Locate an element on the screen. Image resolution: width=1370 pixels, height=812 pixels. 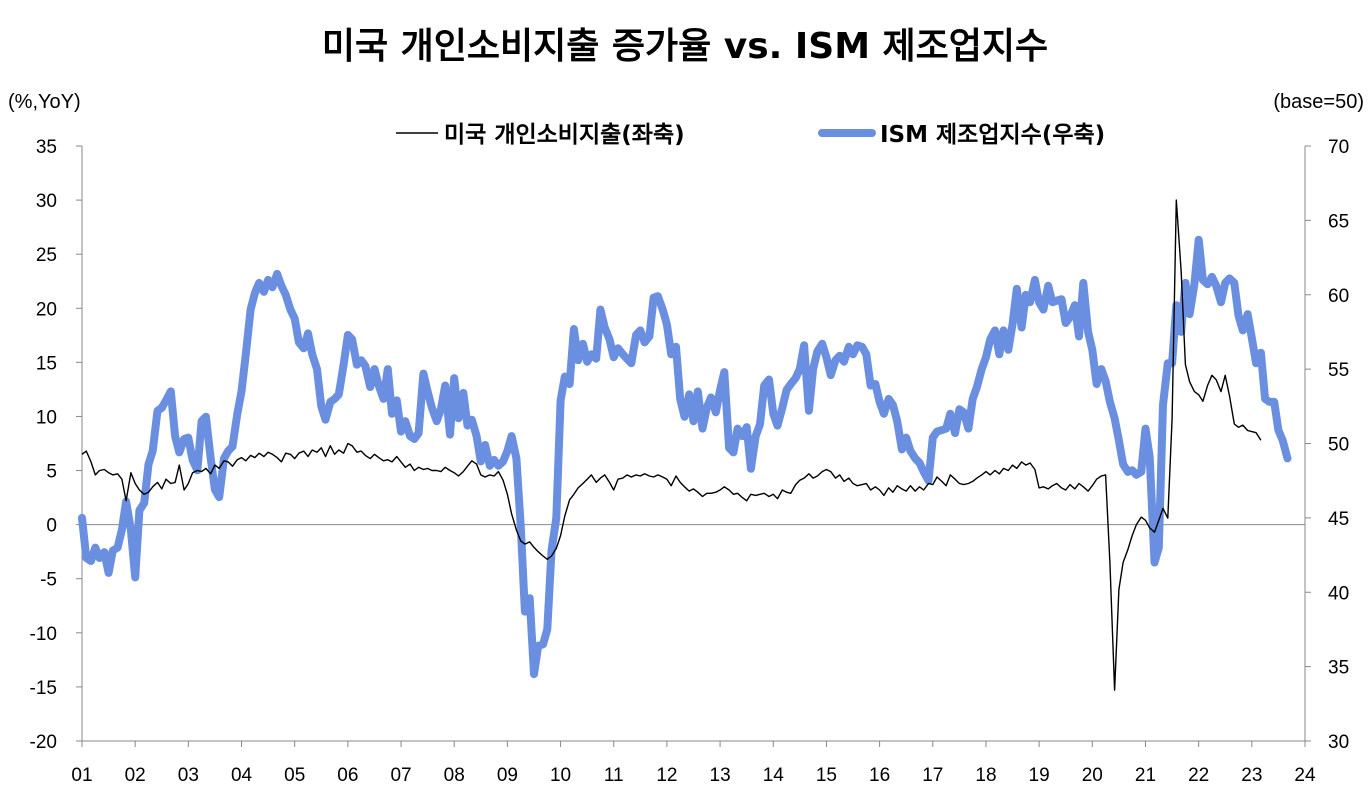
left-tick-label: 25 is located at coordinates (46, 255).